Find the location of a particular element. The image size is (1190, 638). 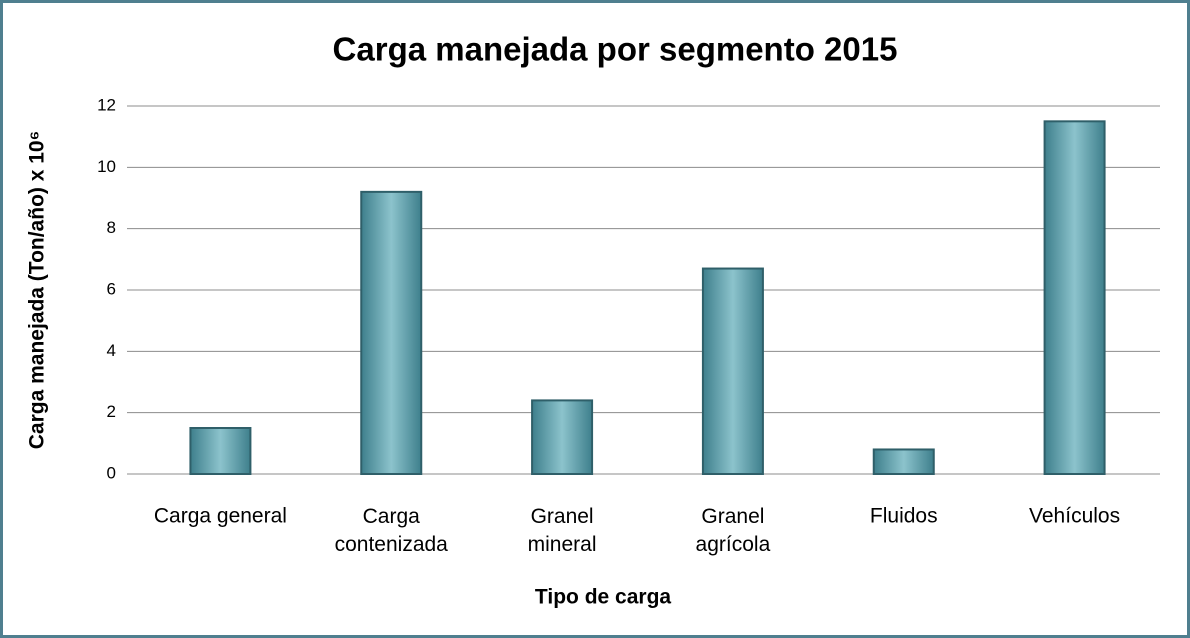

y-tick-label: 12 is located at coordinates (106, 104).